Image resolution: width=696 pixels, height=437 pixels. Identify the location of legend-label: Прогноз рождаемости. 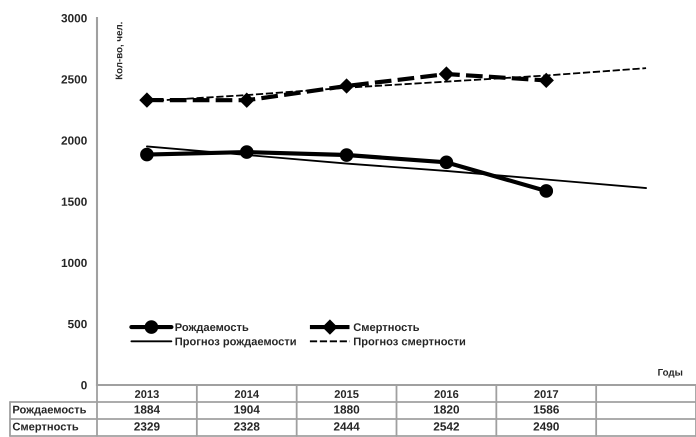
(235, 343).